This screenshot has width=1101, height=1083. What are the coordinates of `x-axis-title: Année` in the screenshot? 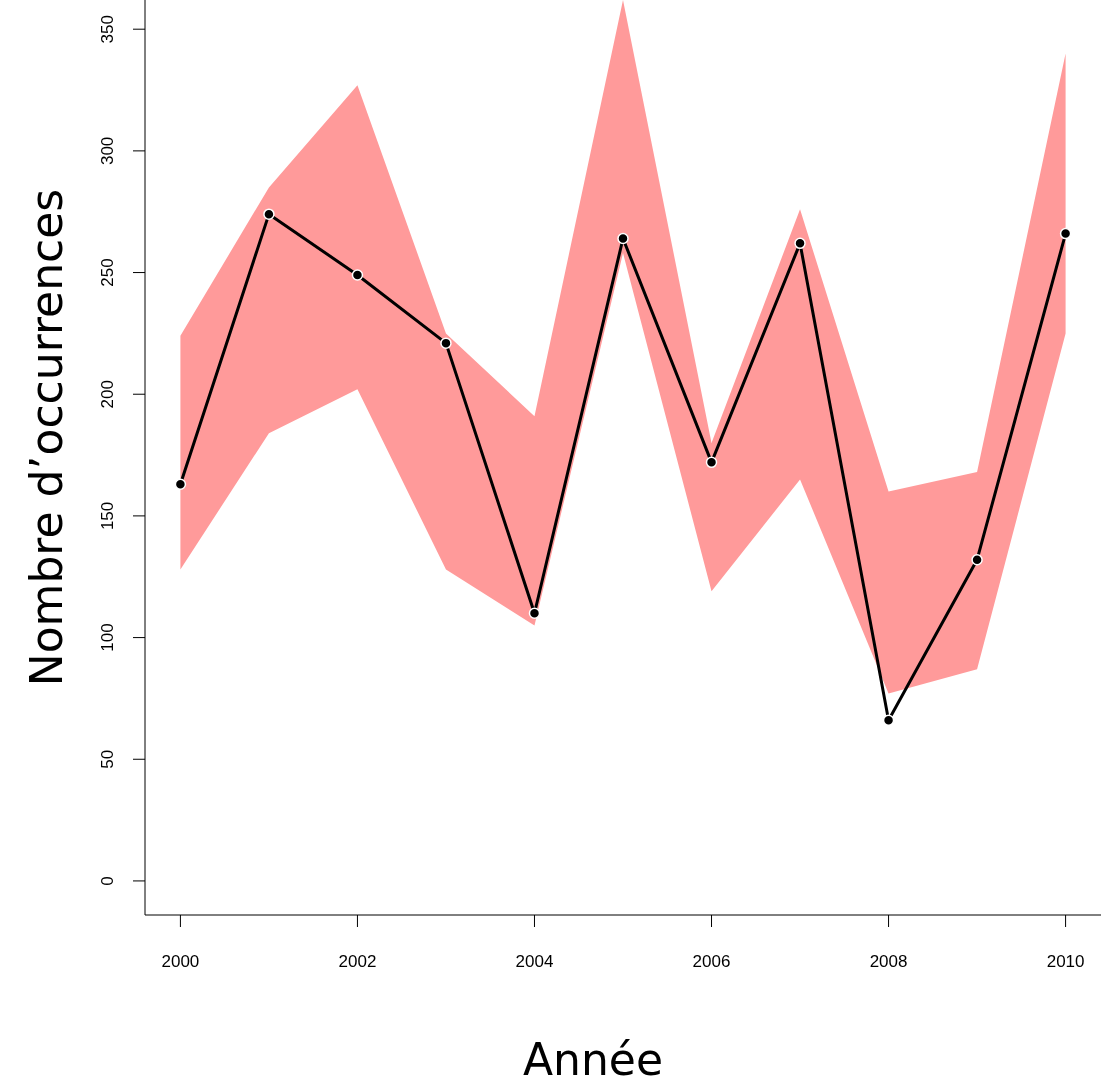 It's located at (593, 1058).